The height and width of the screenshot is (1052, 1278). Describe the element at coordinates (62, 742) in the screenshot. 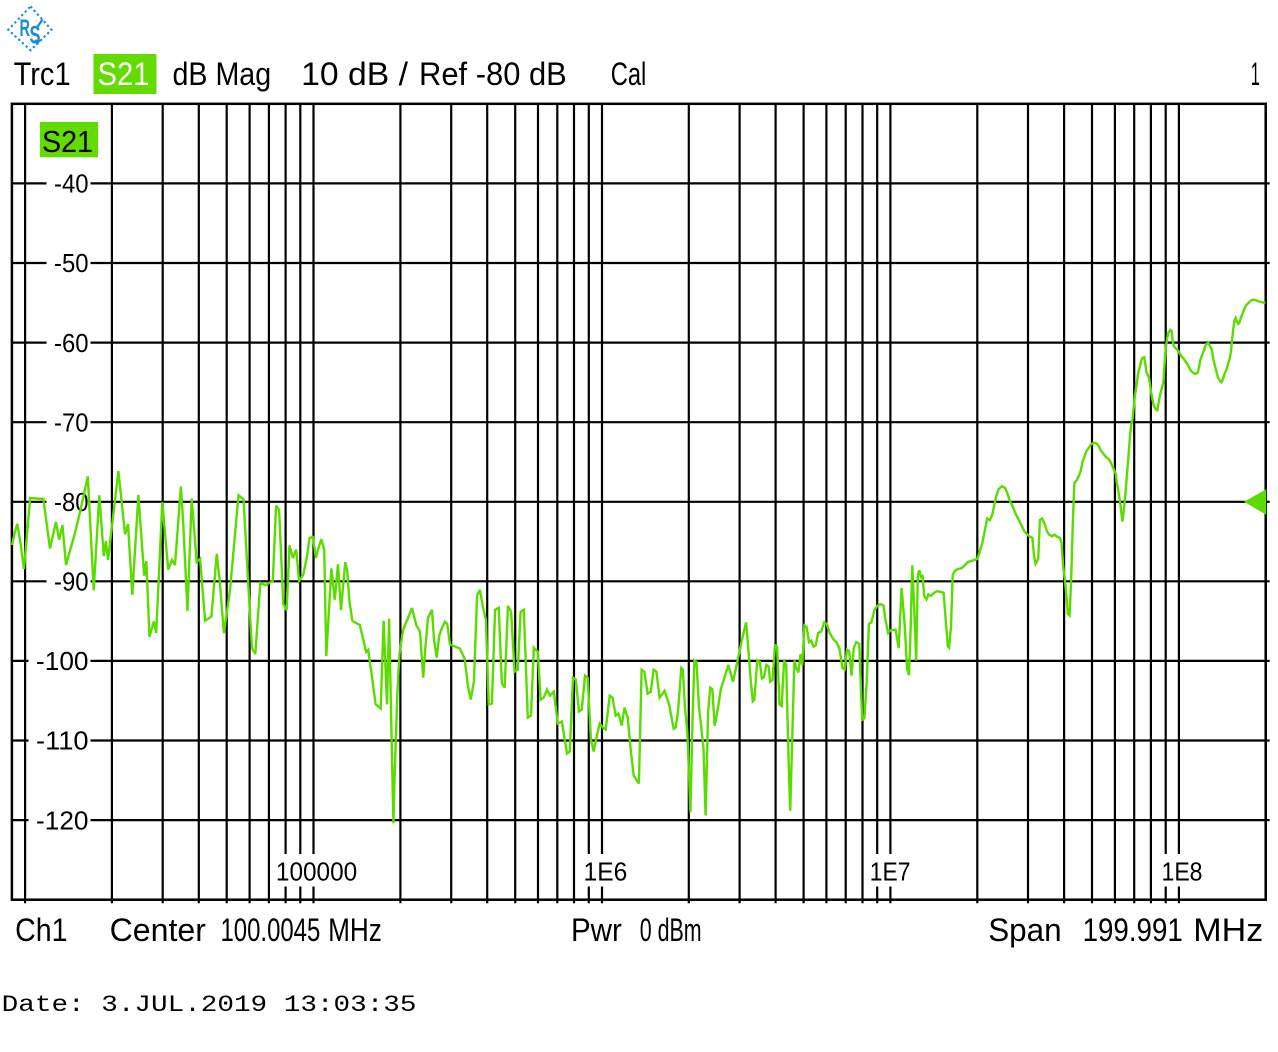

I see `svg-text: -110` at that location.